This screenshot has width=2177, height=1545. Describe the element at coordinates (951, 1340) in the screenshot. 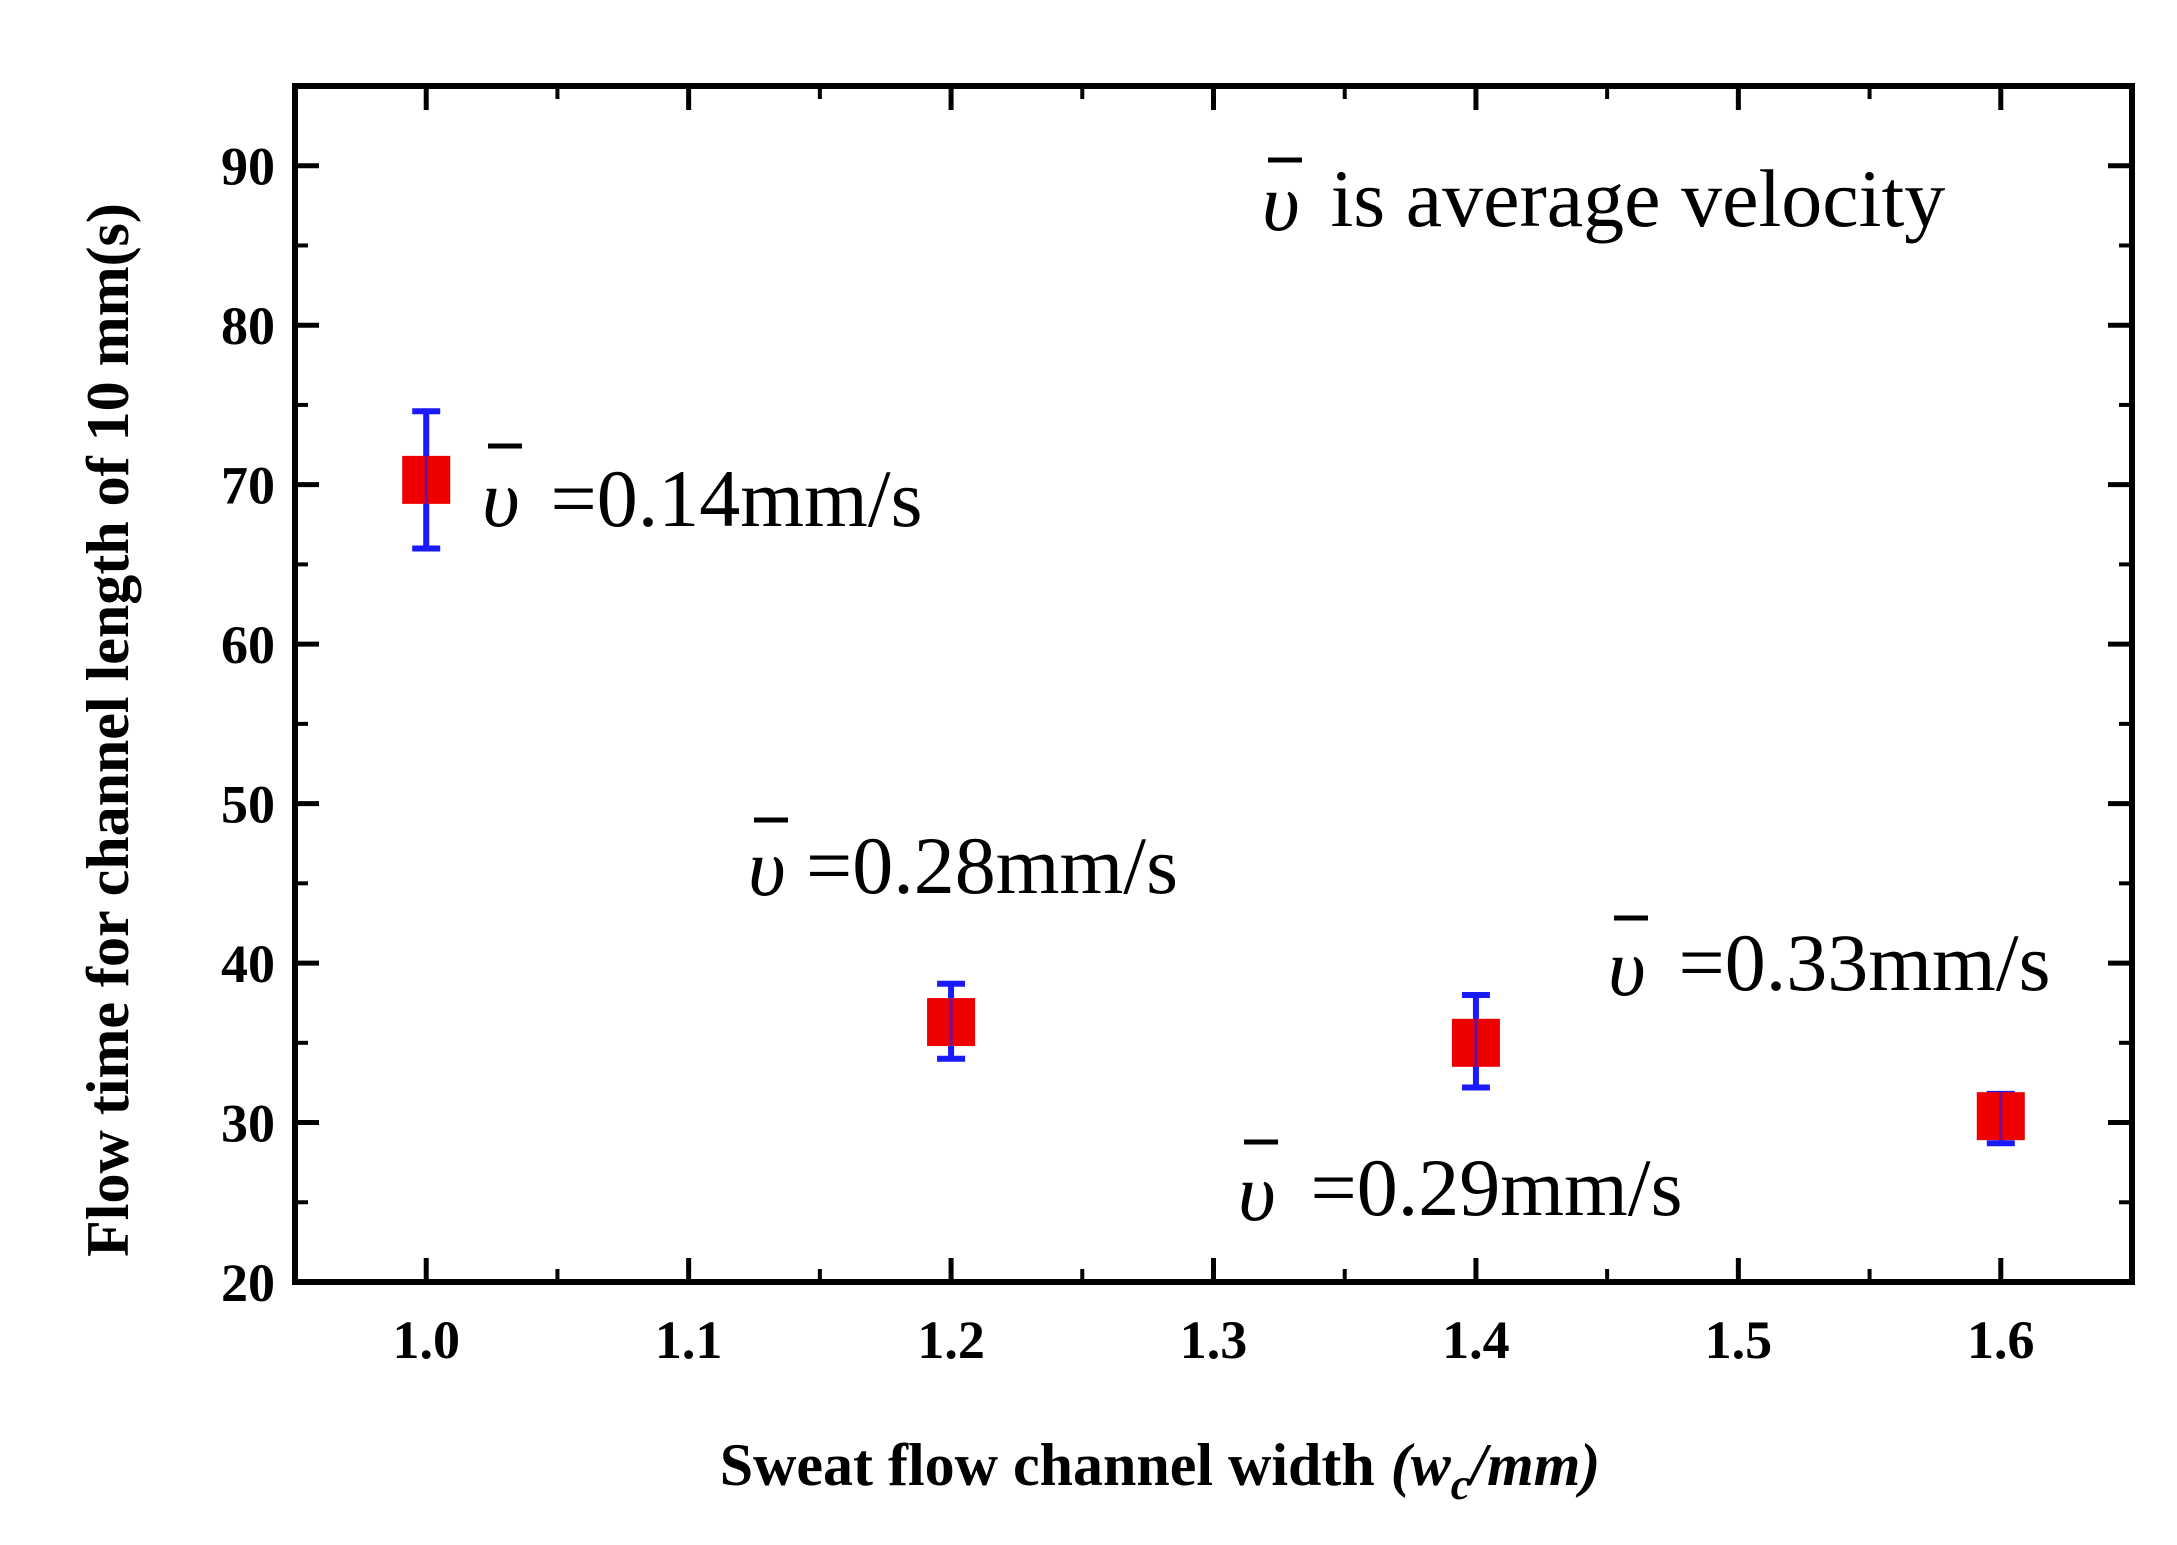

I see `x-tick-label: 1.2` at that location.